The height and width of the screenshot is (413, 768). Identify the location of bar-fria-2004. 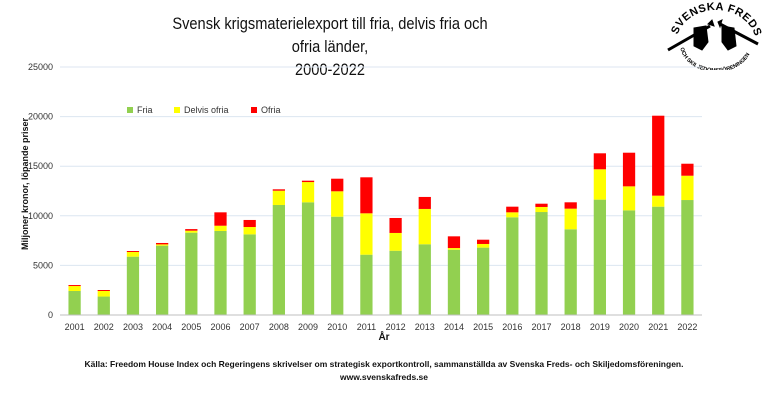
(162, 280).